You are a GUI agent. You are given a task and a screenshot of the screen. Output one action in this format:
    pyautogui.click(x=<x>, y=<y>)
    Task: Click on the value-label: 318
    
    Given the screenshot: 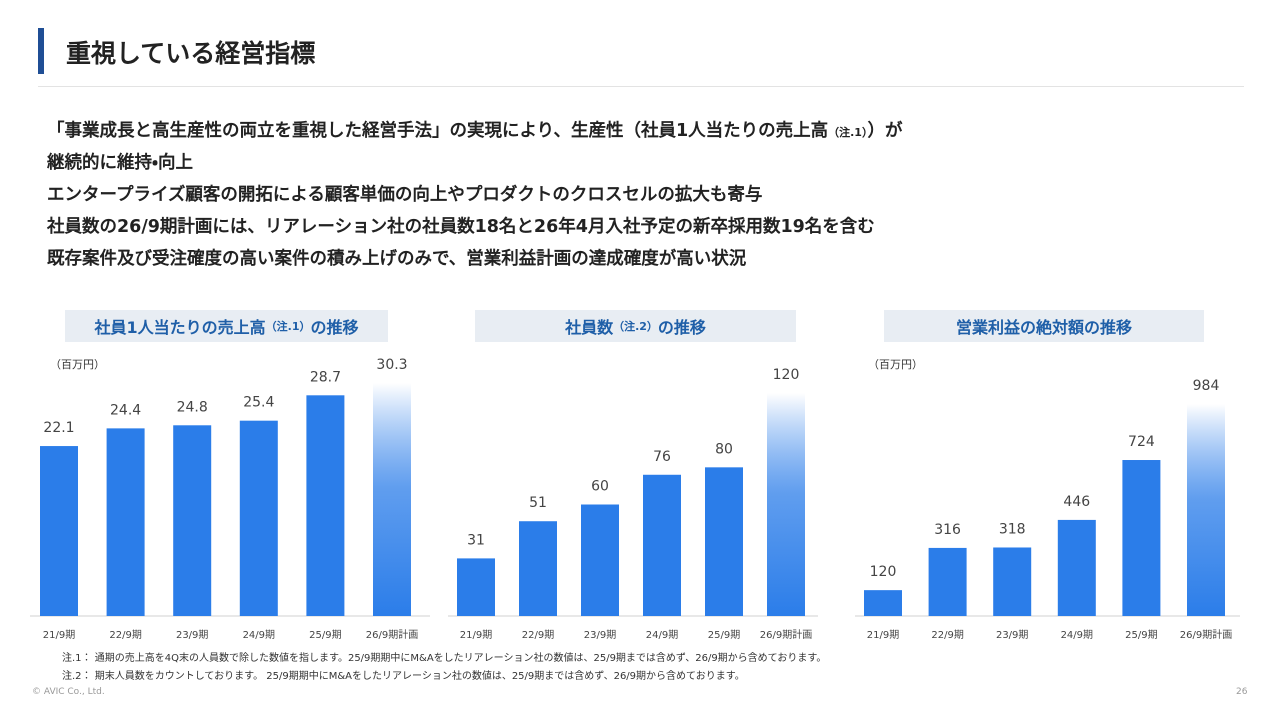 What is the action you would take?
    pyautogui.click(x=1012, y=529)
    